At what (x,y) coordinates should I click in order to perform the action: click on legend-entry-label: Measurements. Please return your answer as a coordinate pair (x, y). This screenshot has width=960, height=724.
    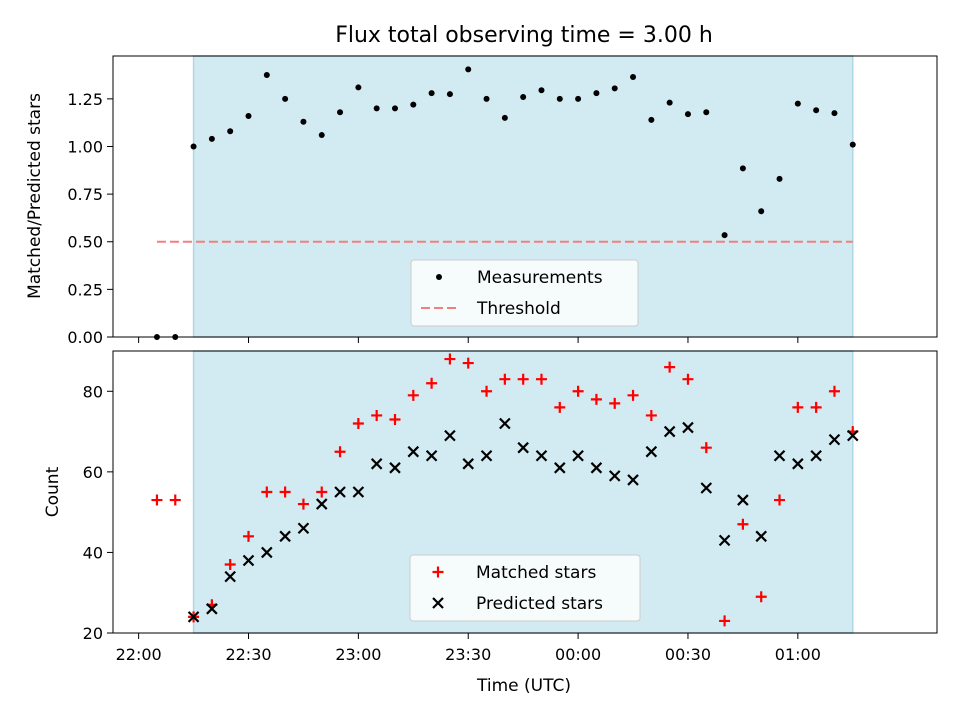
    Looking at the image, I should click on (540, 278).